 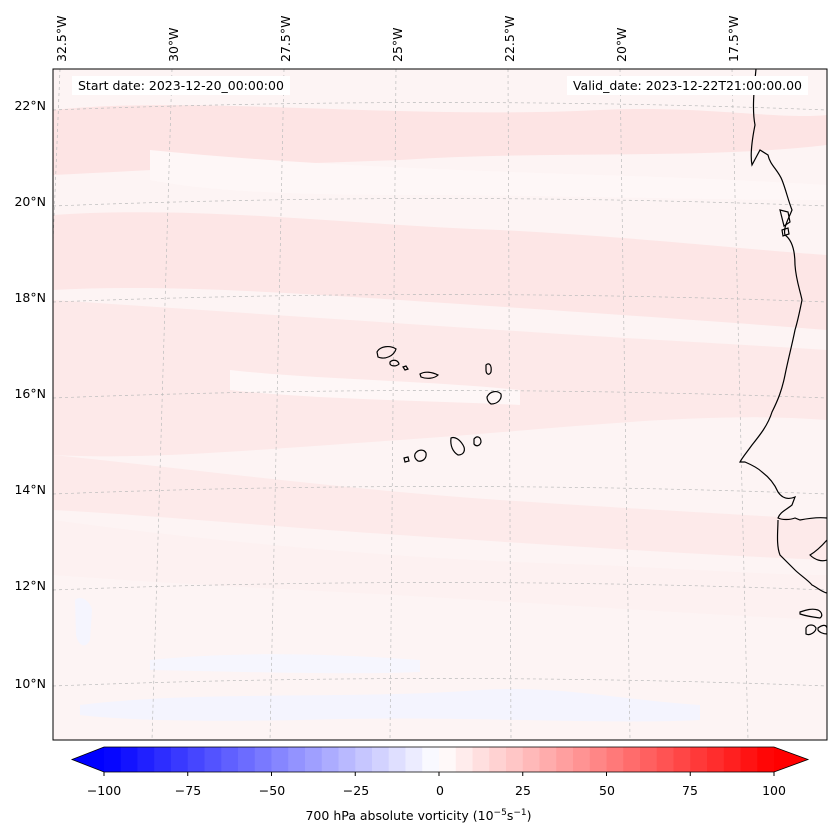 I want to click on colorbar-tick: 25, so click(x=523, y=790).